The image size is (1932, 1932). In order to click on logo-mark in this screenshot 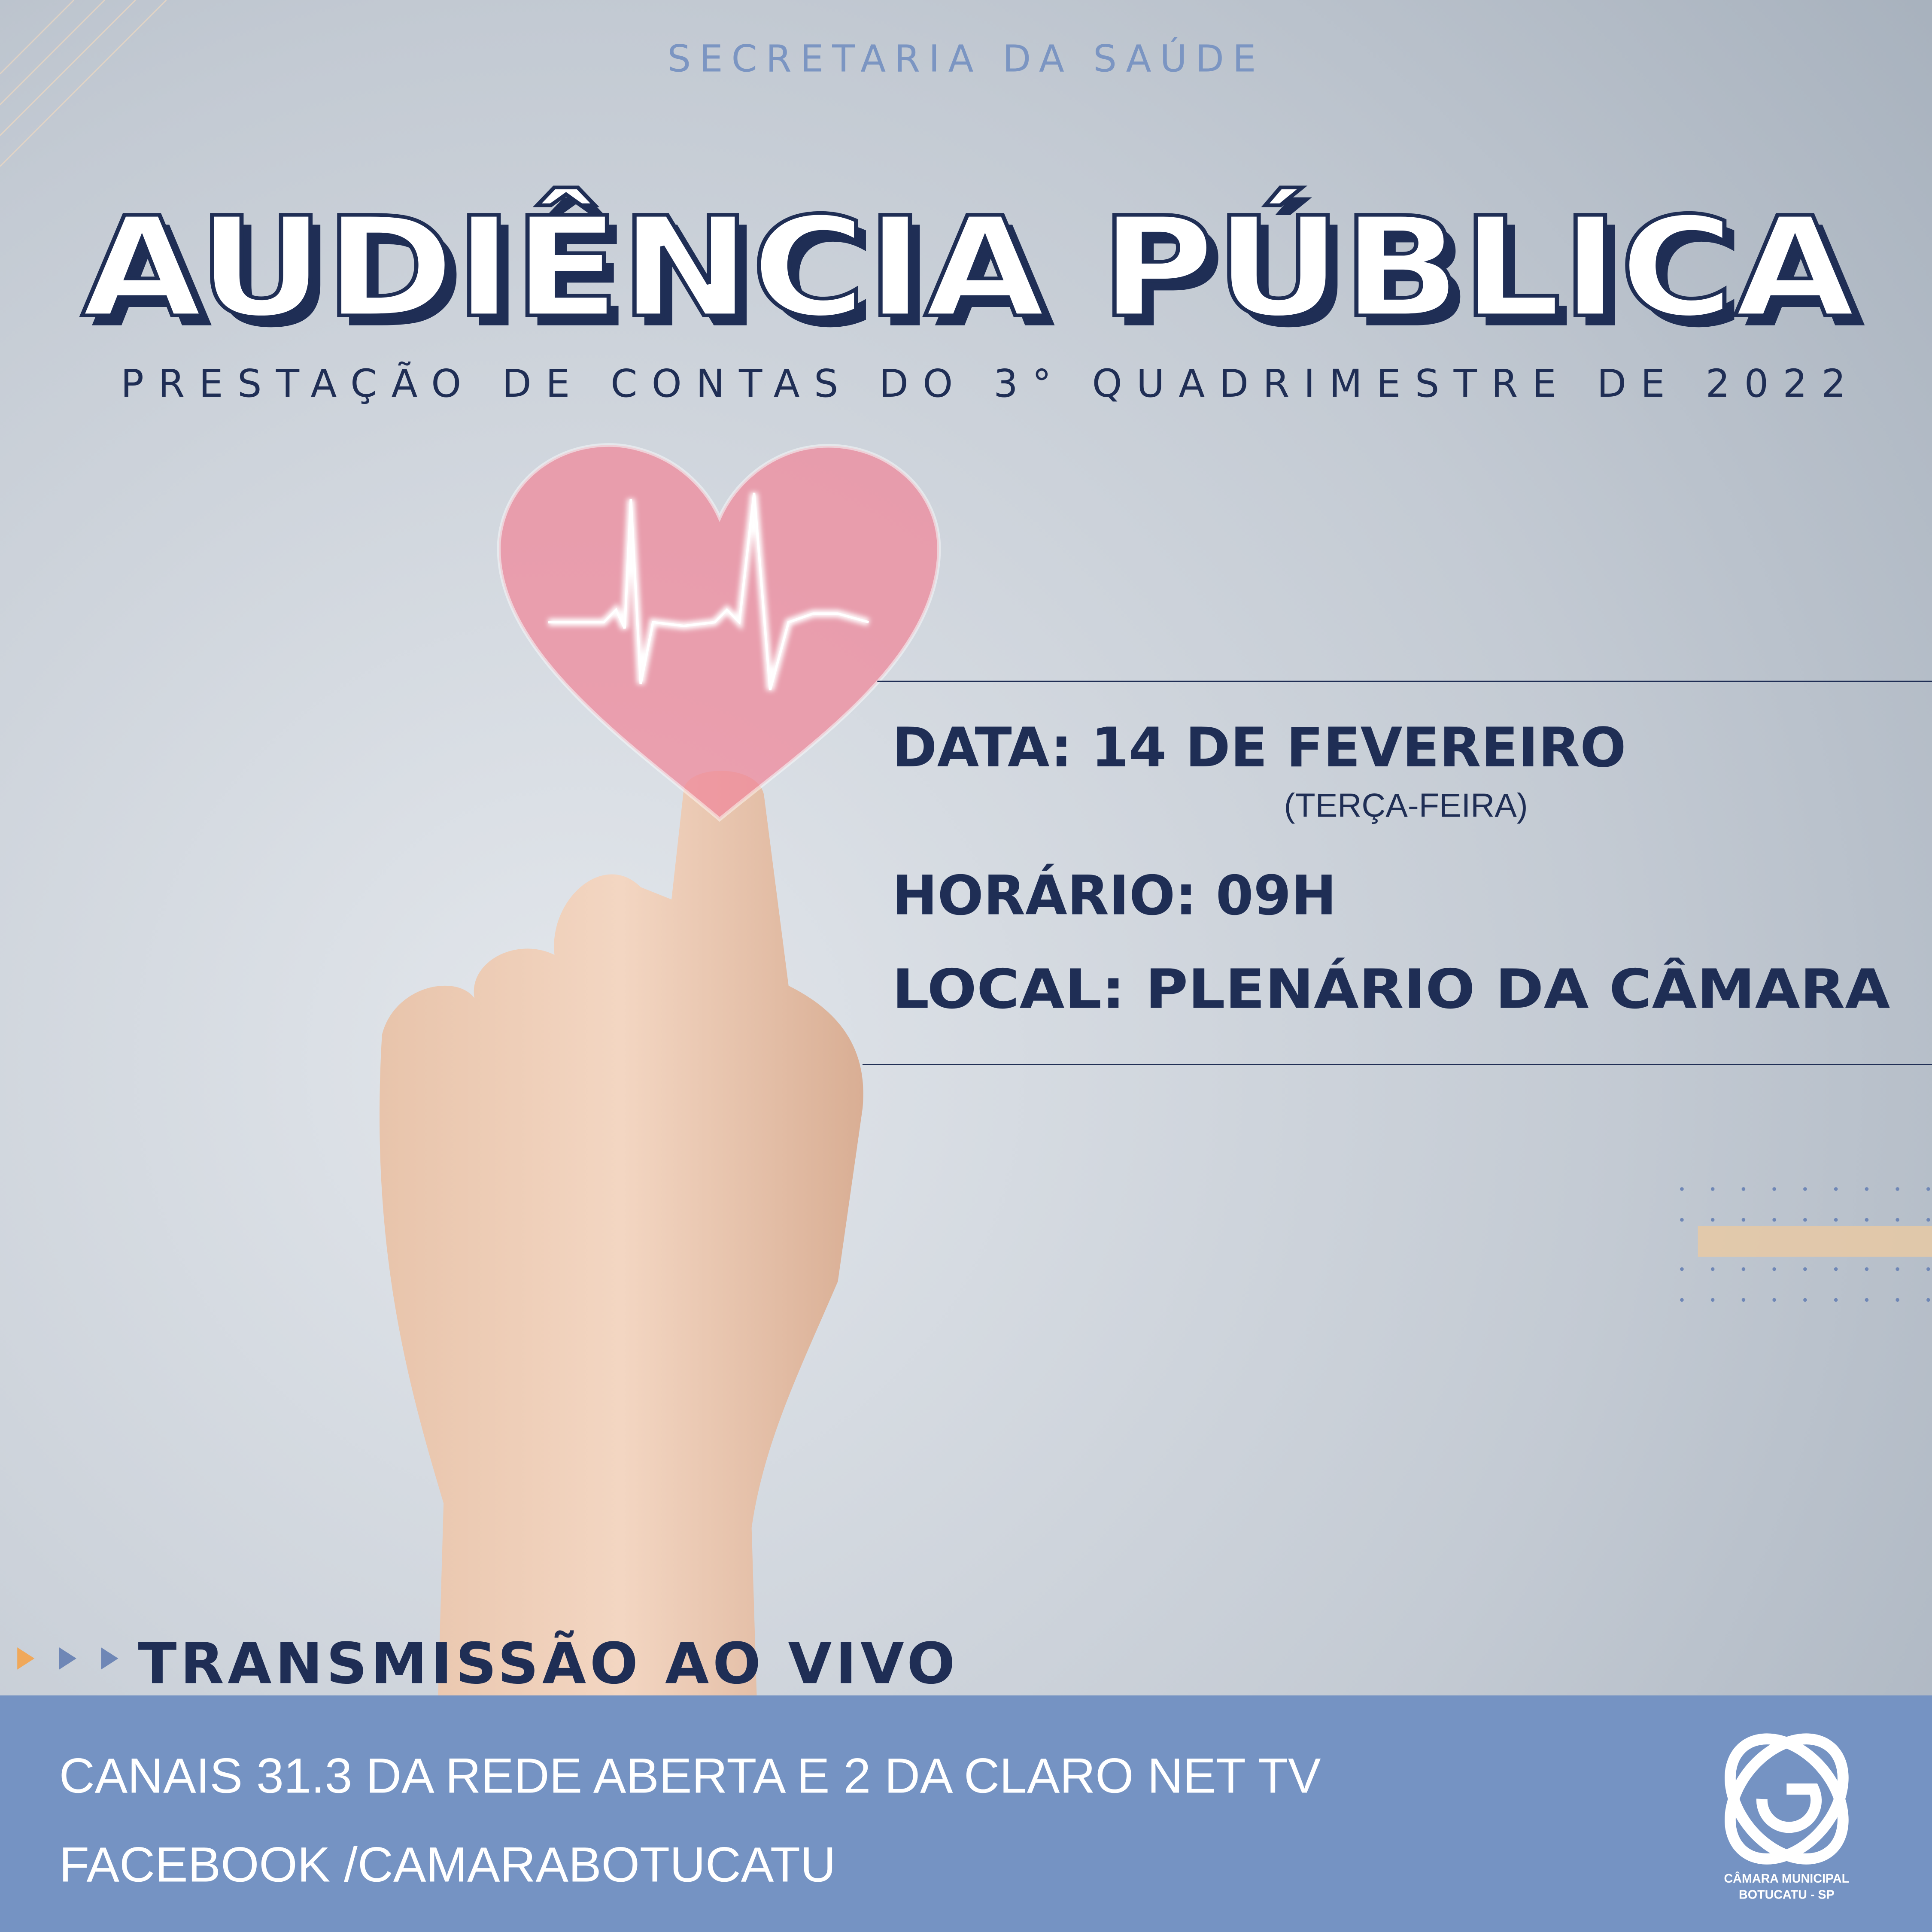, I will do `click(1787, 1799)`.